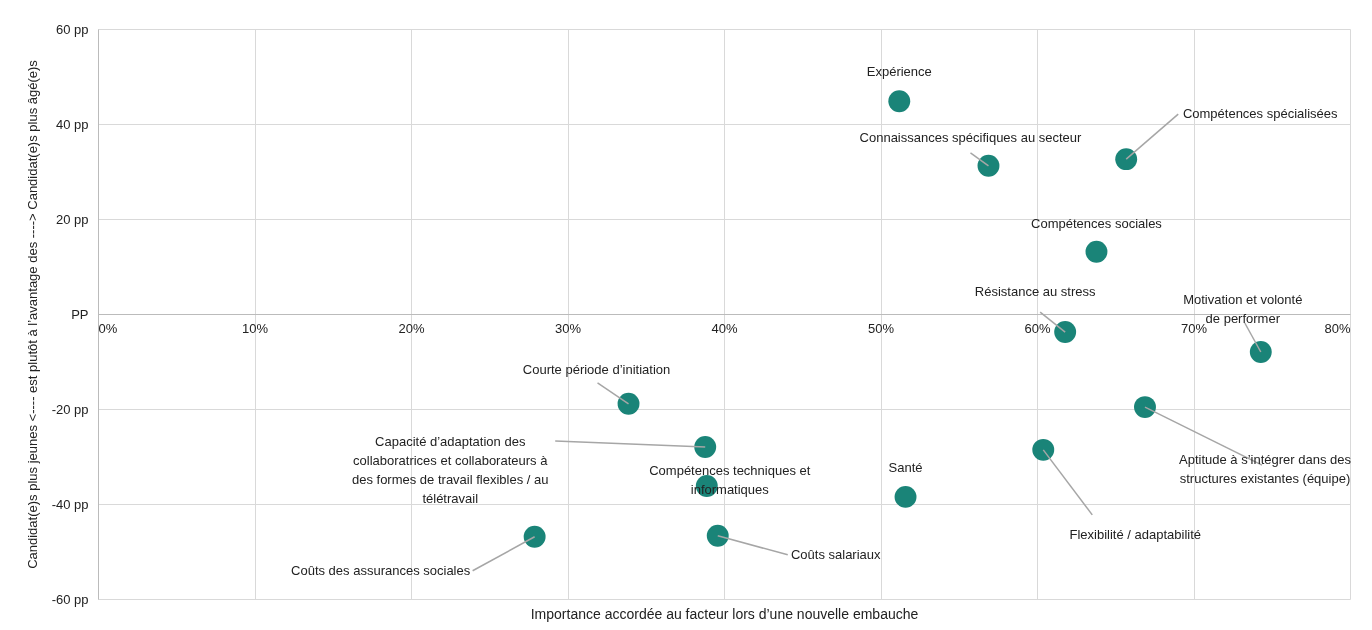 This screenshot has height=630, width=1372. What do you see at coordinates (971, 137) in the screenshot?
I see `annotation: Connaissances spécifiques au secteur` at bounding box center [971, 137].